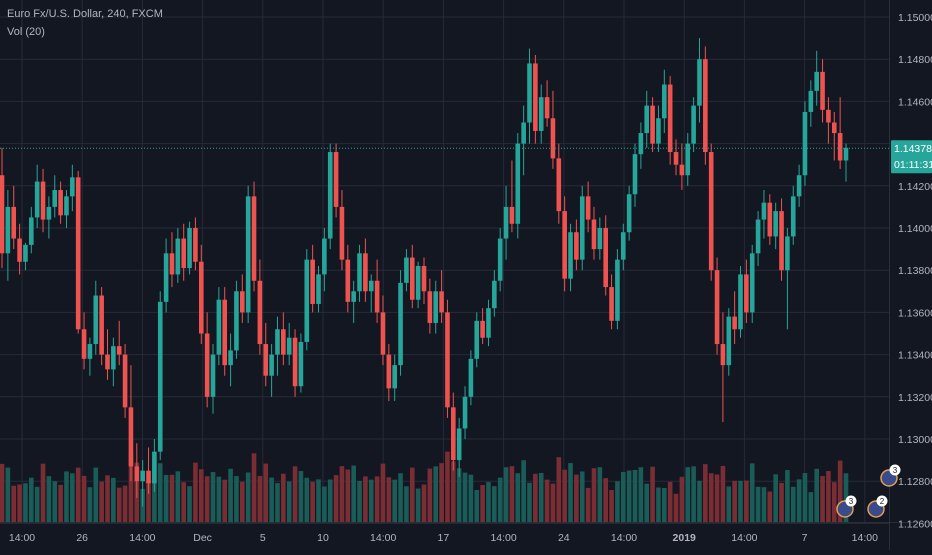  What do you see at coordinates (142, 538) in the screenshot?
I see `x-tick-label: 14:00` at bounding box center [142, 538].